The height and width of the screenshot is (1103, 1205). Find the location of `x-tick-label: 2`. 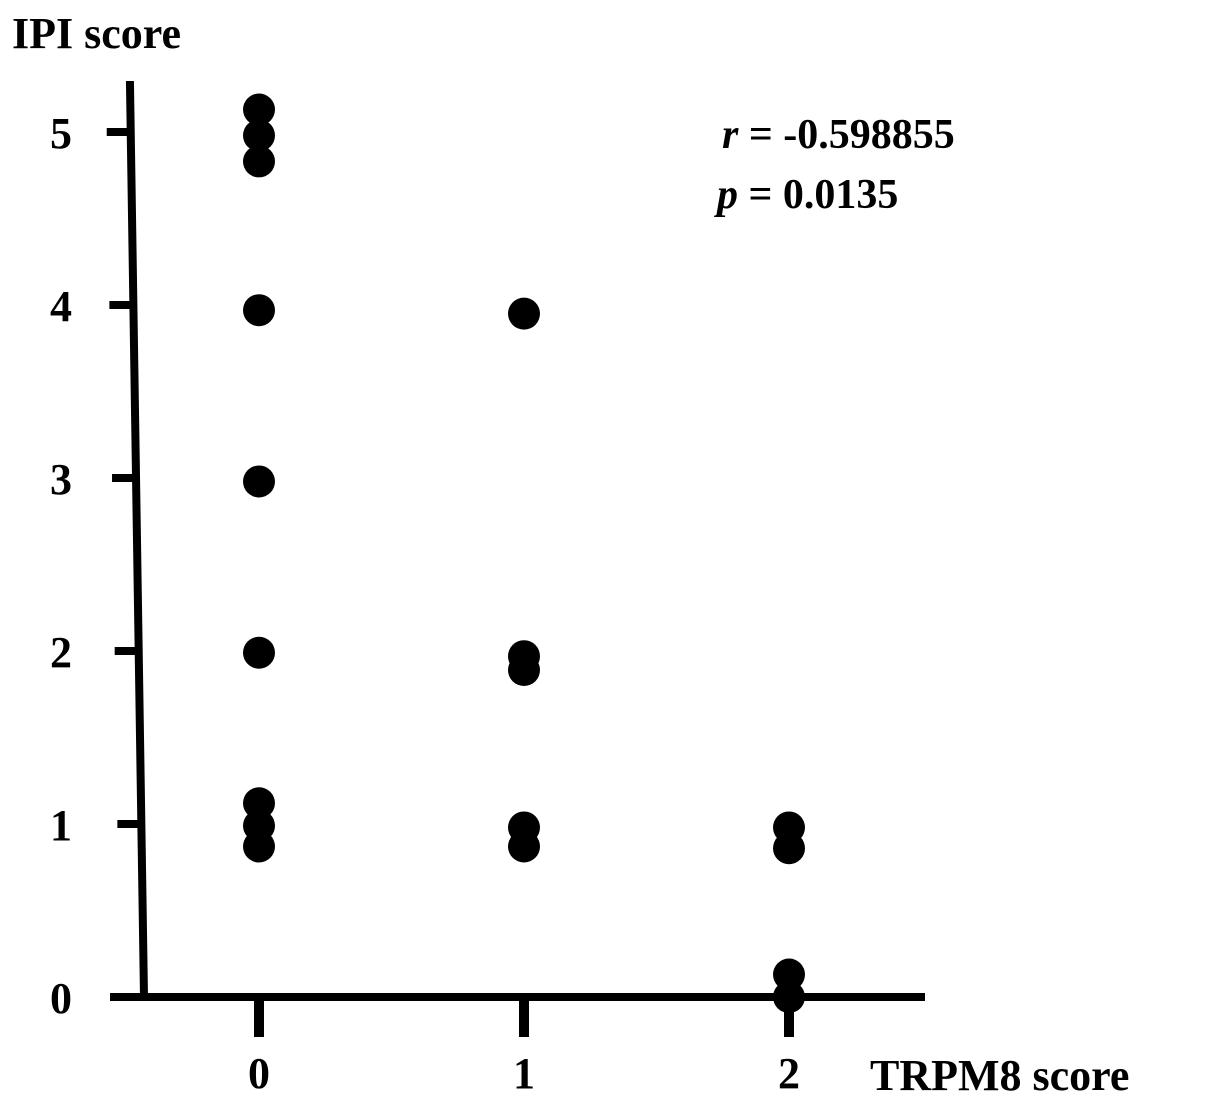

x-tick-label: 2 is located at coordinates (789, 1073).